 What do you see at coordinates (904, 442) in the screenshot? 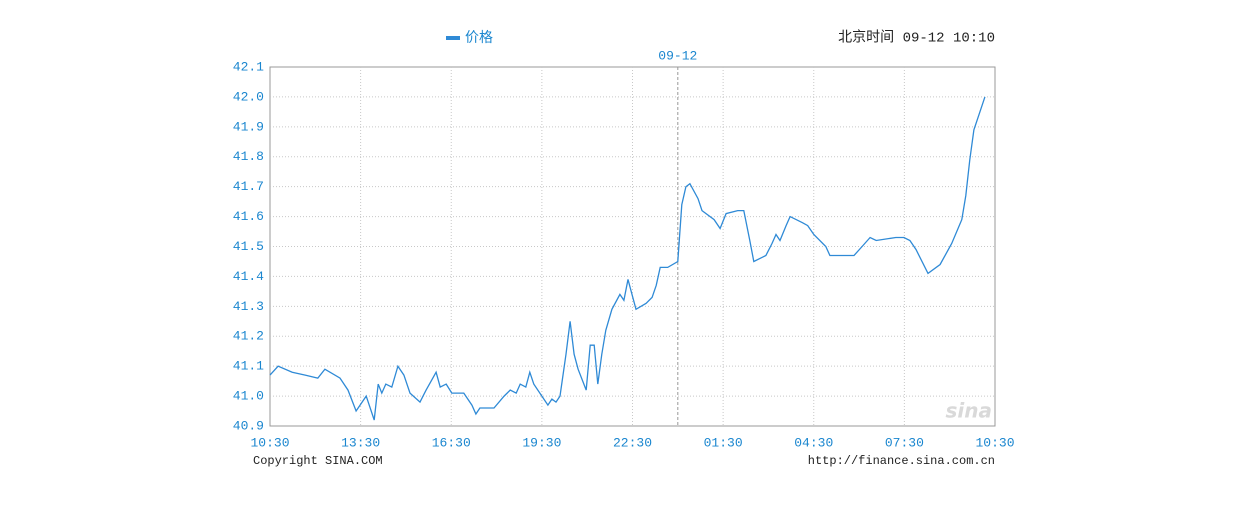
I see `x-tick-label: 07:30` at bounding box center [904, 442].